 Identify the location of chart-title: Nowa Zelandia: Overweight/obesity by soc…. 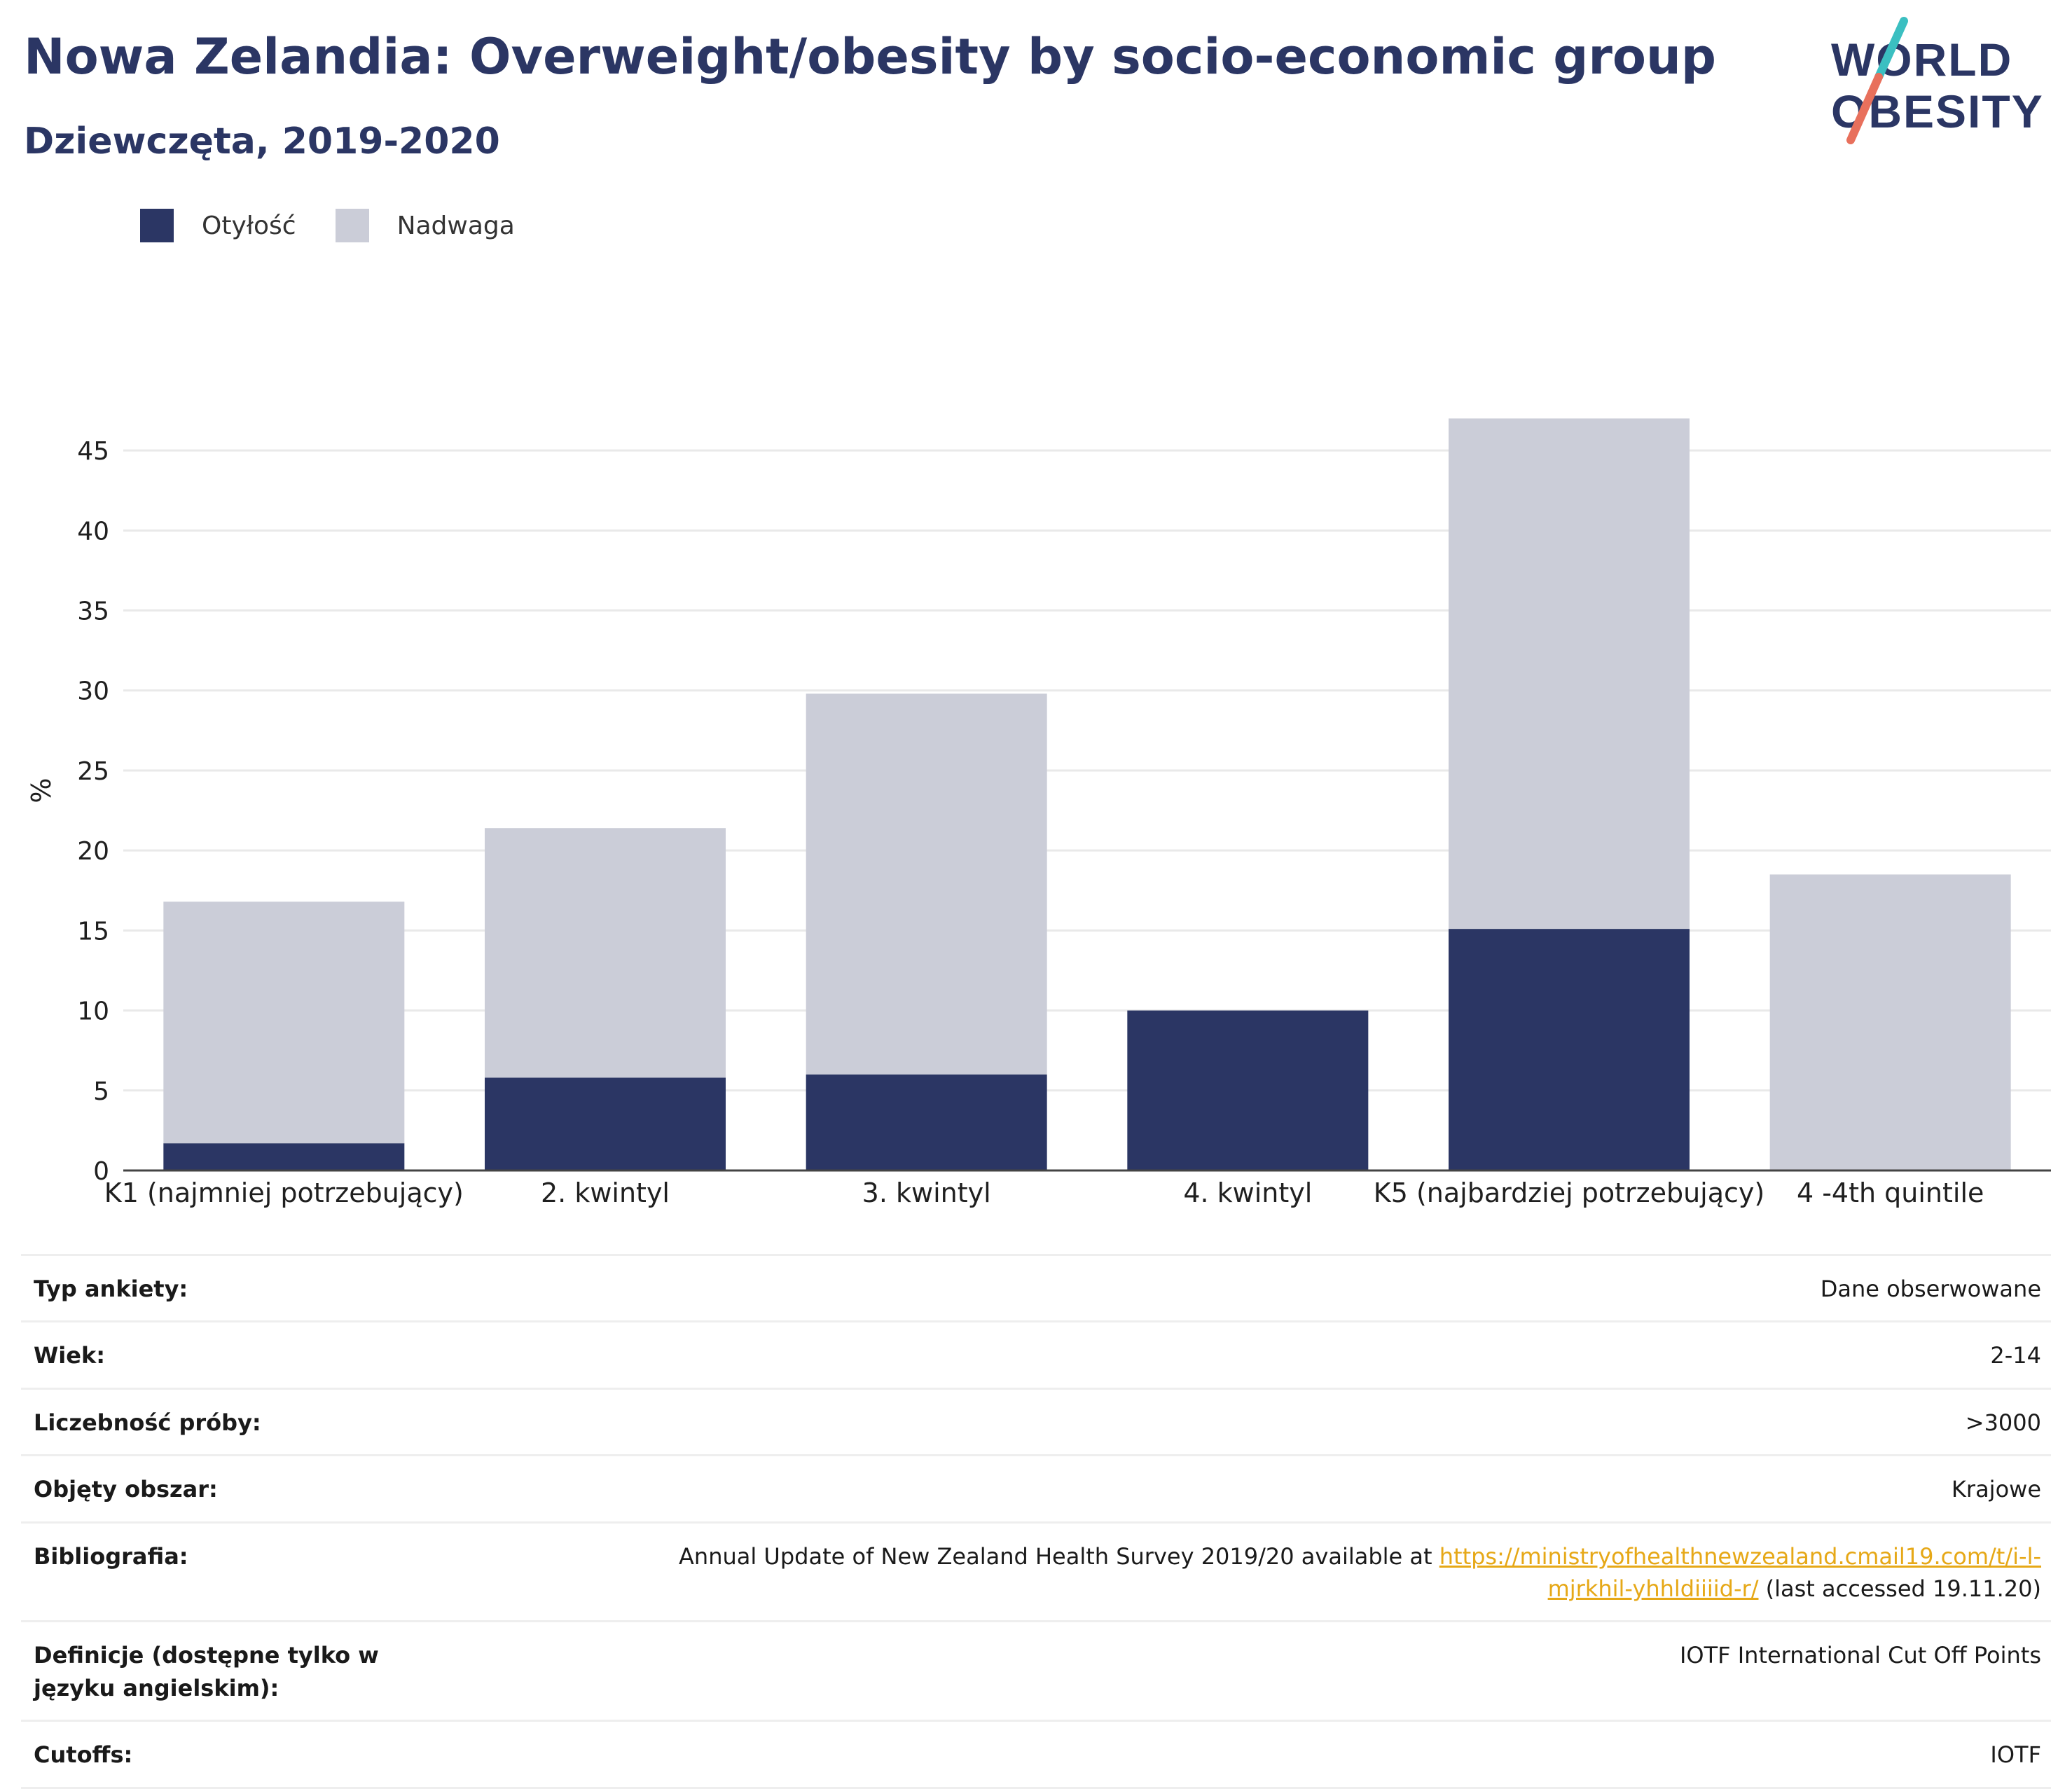
(870, 57).